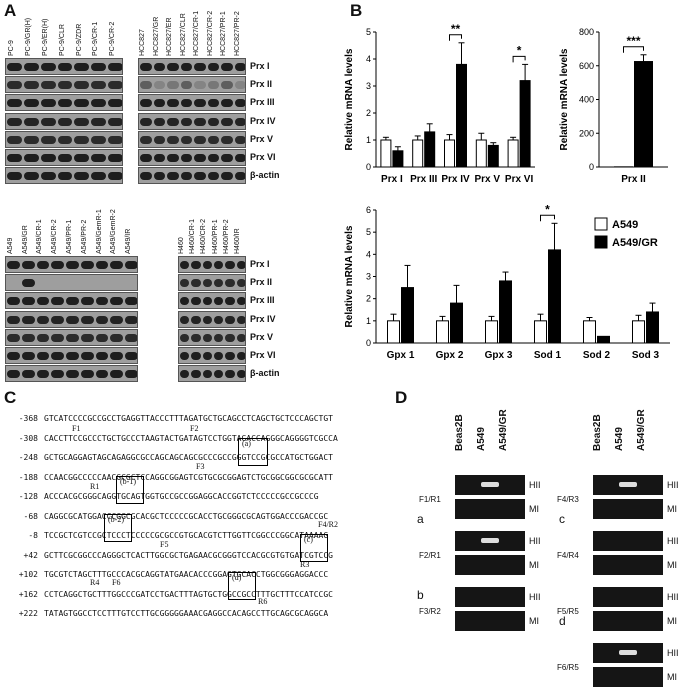  I want to click on lane-label: A549/GR, so click(25, 239).